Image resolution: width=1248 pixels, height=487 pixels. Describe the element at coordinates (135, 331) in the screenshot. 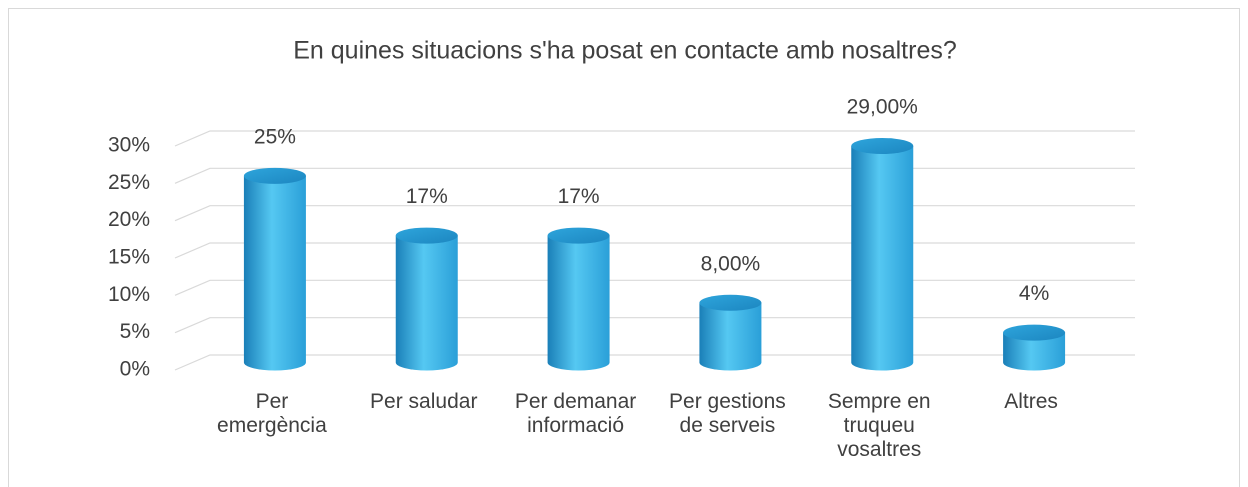

I see `y-tick-label: 5%` at that location.